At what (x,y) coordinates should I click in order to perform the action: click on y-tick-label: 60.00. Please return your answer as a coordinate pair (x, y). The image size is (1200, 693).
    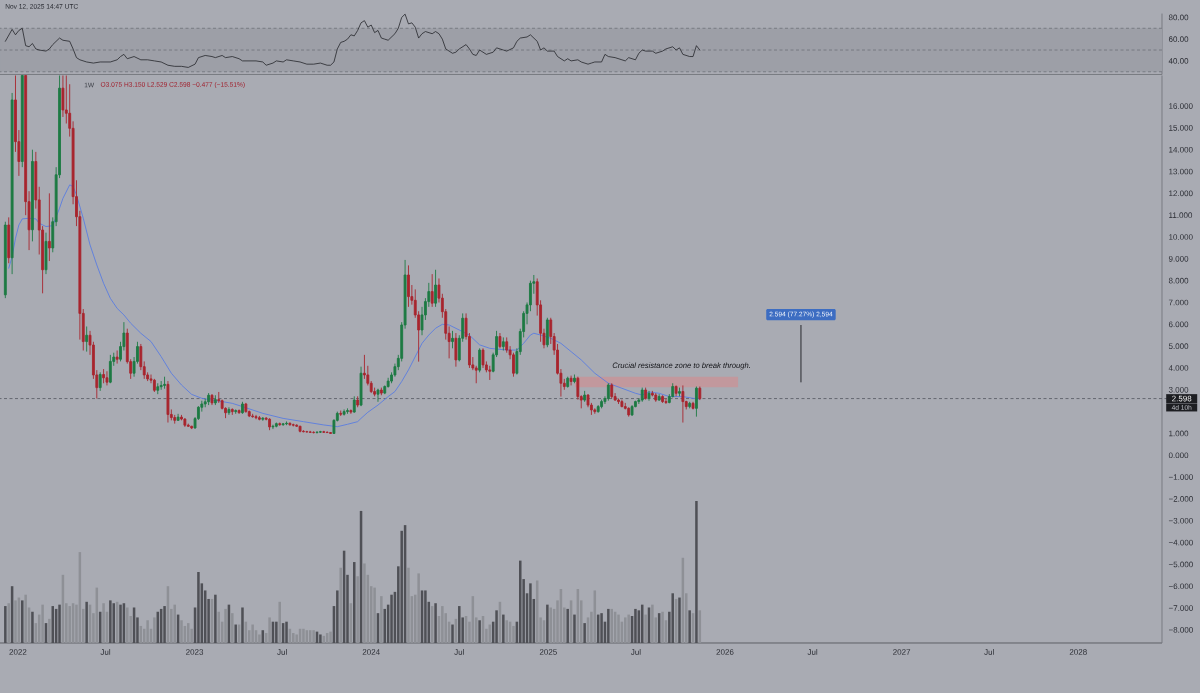
    Looking at the image, I should click on (1178, 39).